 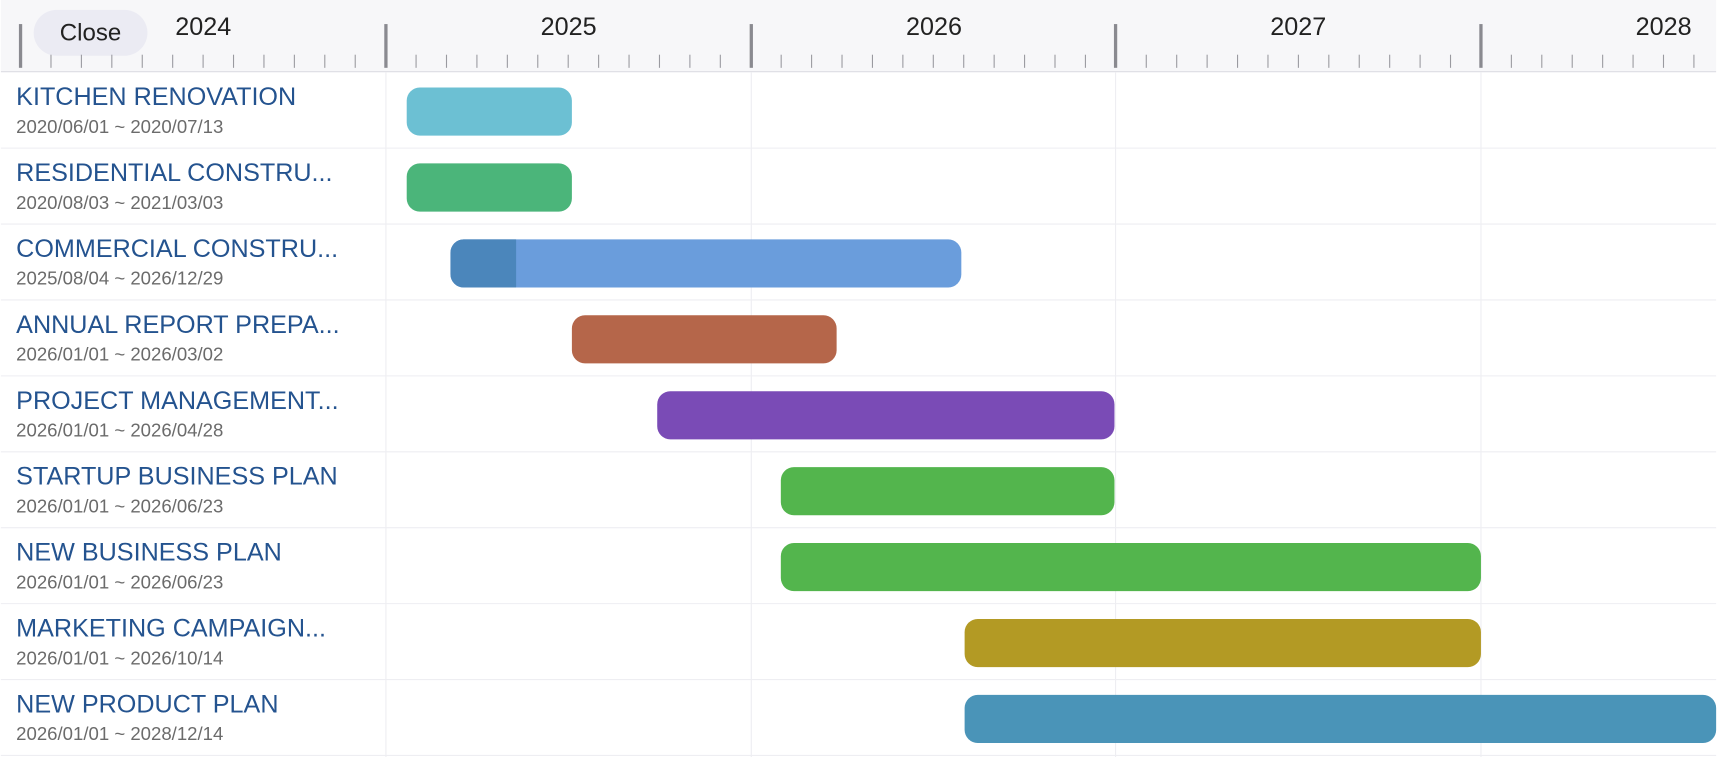 I want to click on task-dates: 2020/06/01 ~ 2020/07/13, so click(x=119, y=126).